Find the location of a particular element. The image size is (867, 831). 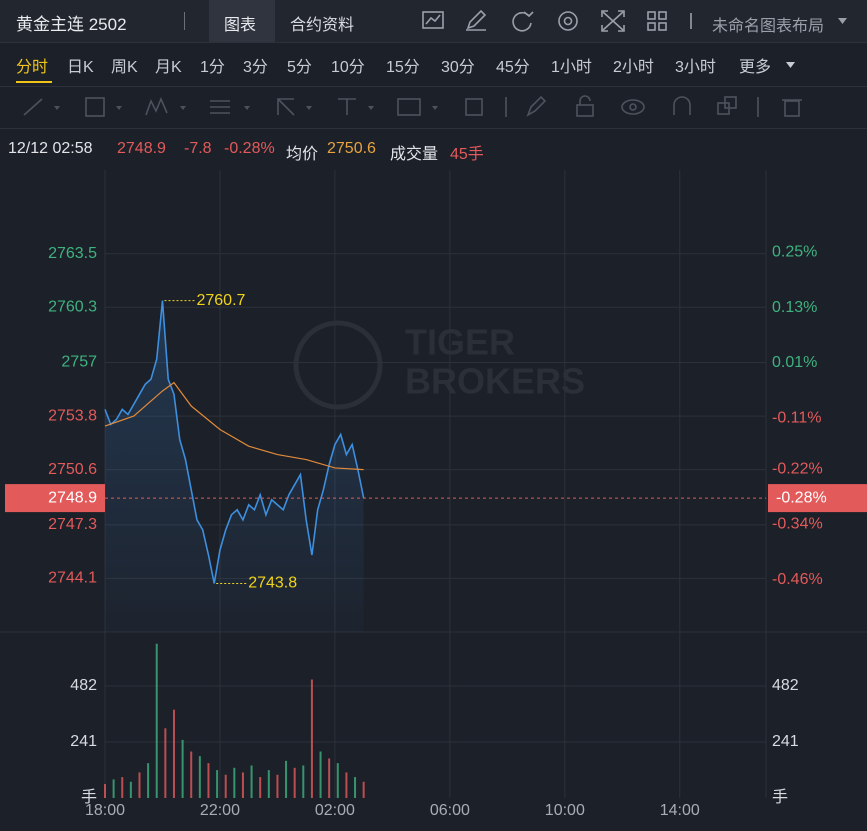

period: 周K is located at coordinates (124, 67).